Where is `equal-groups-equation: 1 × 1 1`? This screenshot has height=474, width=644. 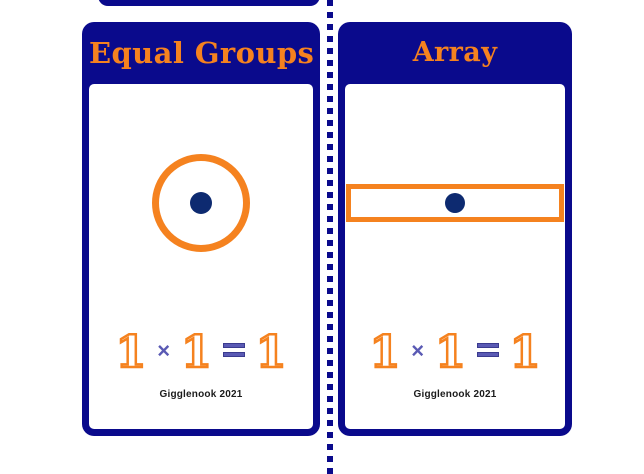 equal-groups-equation: 1 × 1 1 is located at coordinates (201, 353).